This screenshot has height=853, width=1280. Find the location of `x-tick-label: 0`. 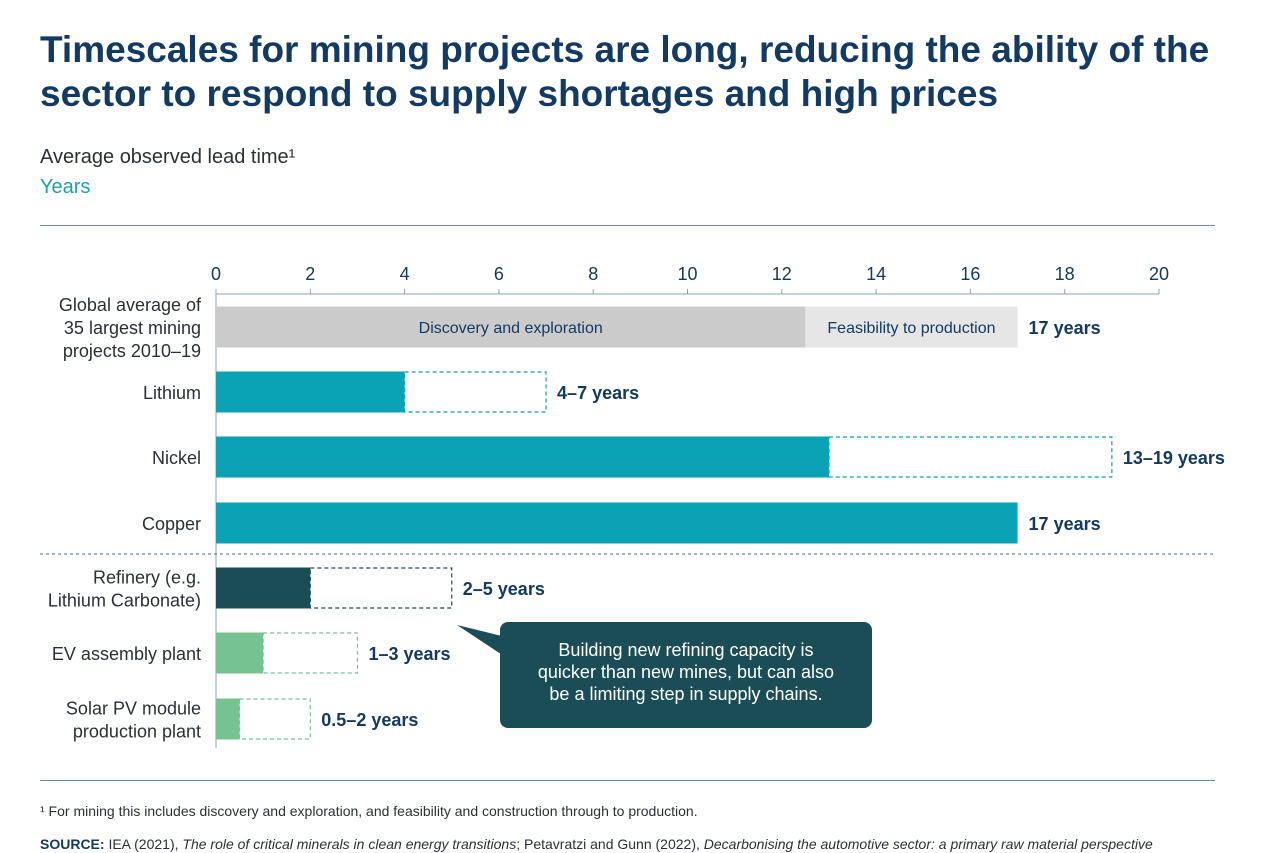

x-tick-label: 0 is located at coordinates (216, 274).